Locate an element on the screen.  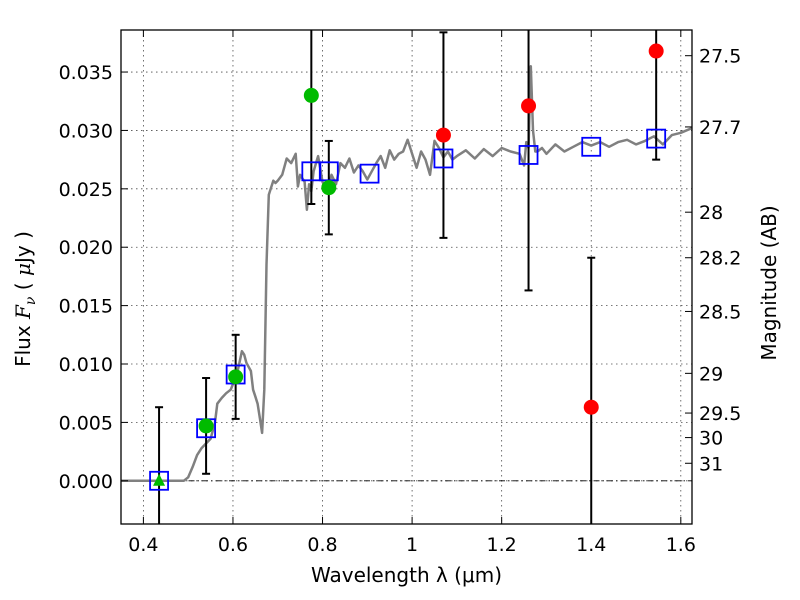
right-tick-label: 29.5 is located at coordinates (720, 414).